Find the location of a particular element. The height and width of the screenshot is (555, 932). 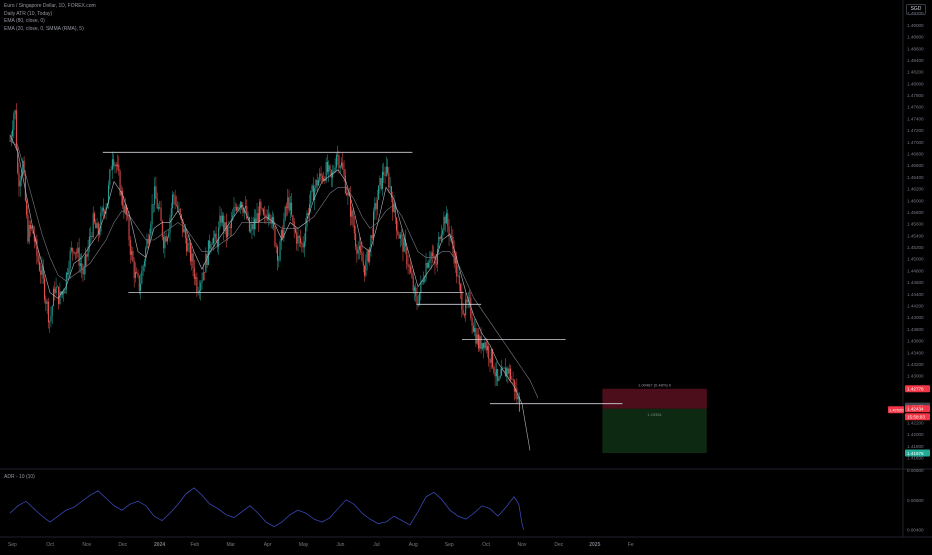

price-tag-label: 1.42776 is located at coordinates (915, 389).